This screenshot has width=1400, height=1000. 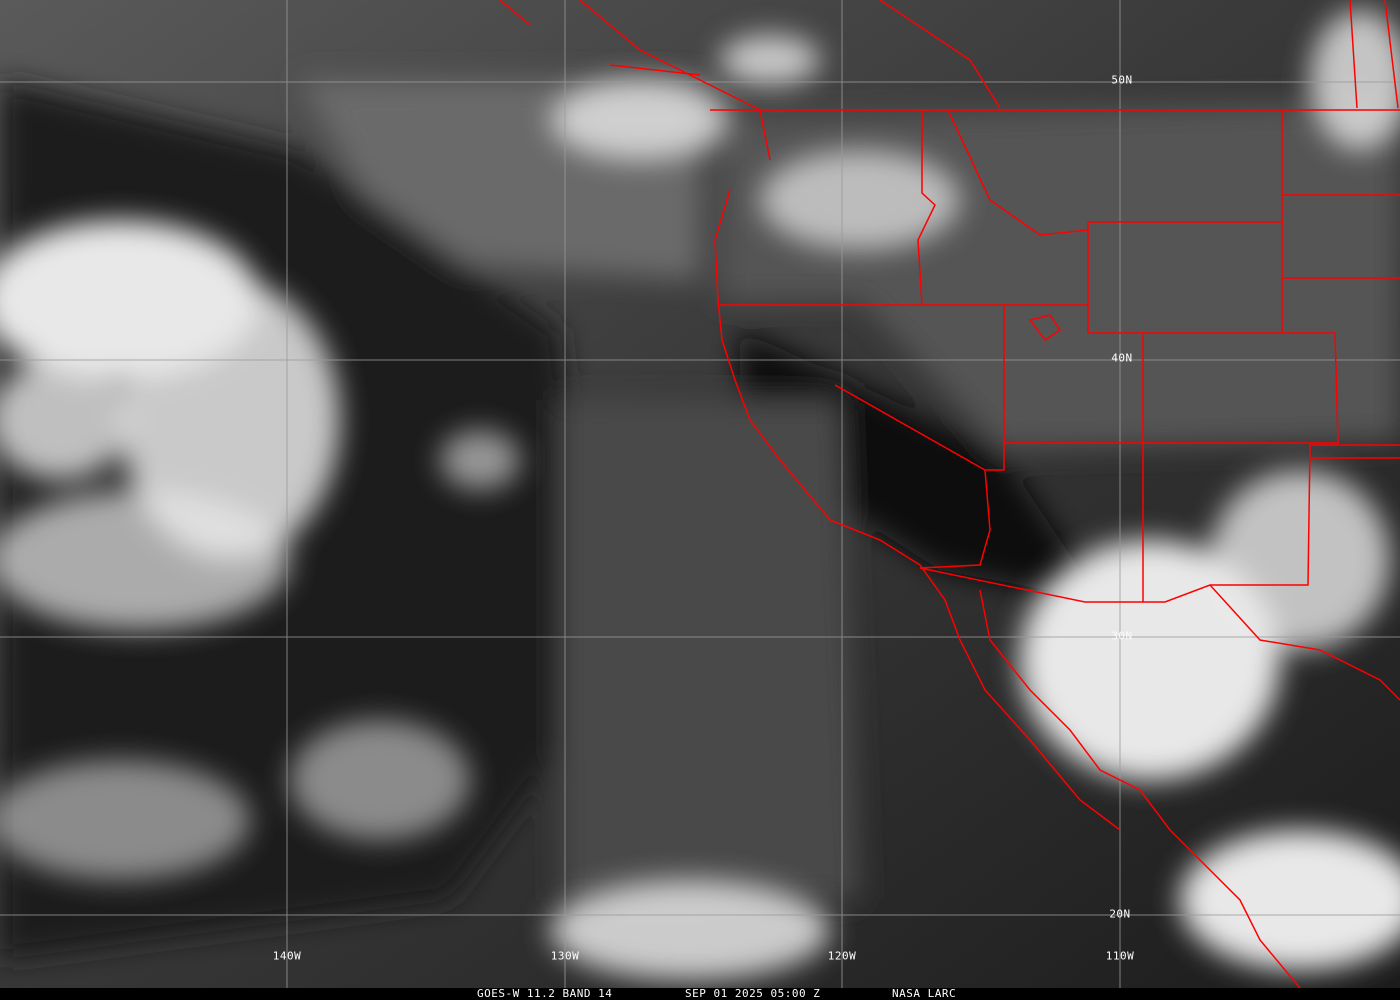 What do you see at coordinates (1122, 358) in the screenshot?
I see `latitude-label-40n: 40N` at bounding box center [1122, 358].